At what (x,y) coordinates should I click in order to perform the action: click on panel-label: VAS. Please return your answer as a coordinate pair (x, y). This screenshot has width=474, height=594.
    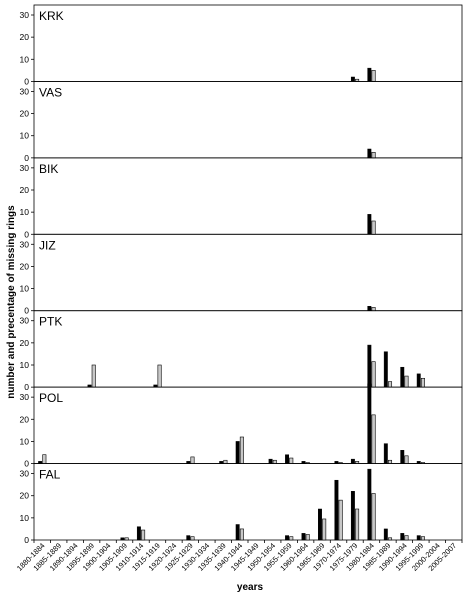
    Looking at the image, I should click on (50, 92).